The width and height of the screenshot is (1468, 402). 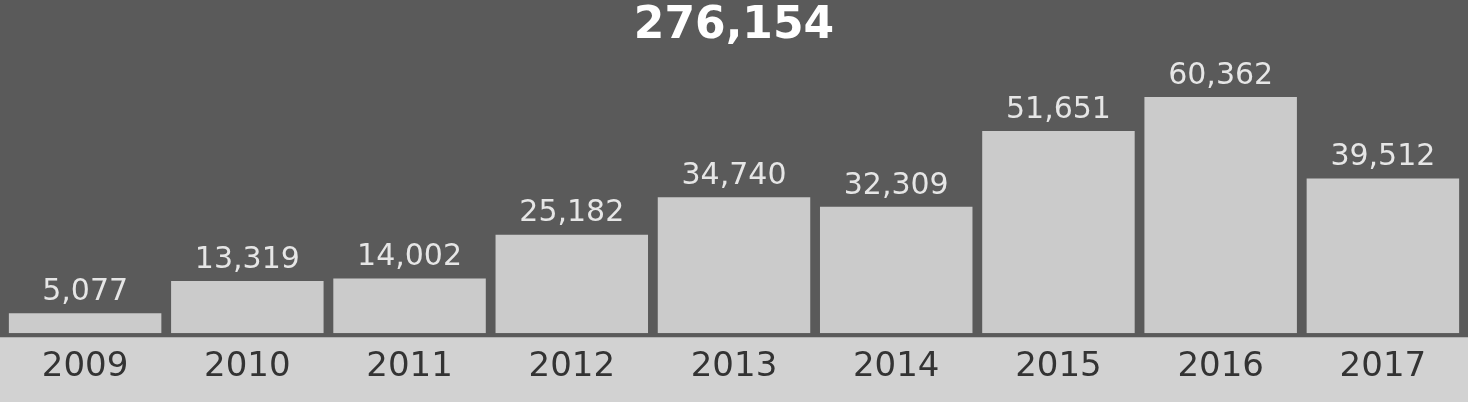 I want to click on data-label: 39,512, so click(x=1383, y=155).